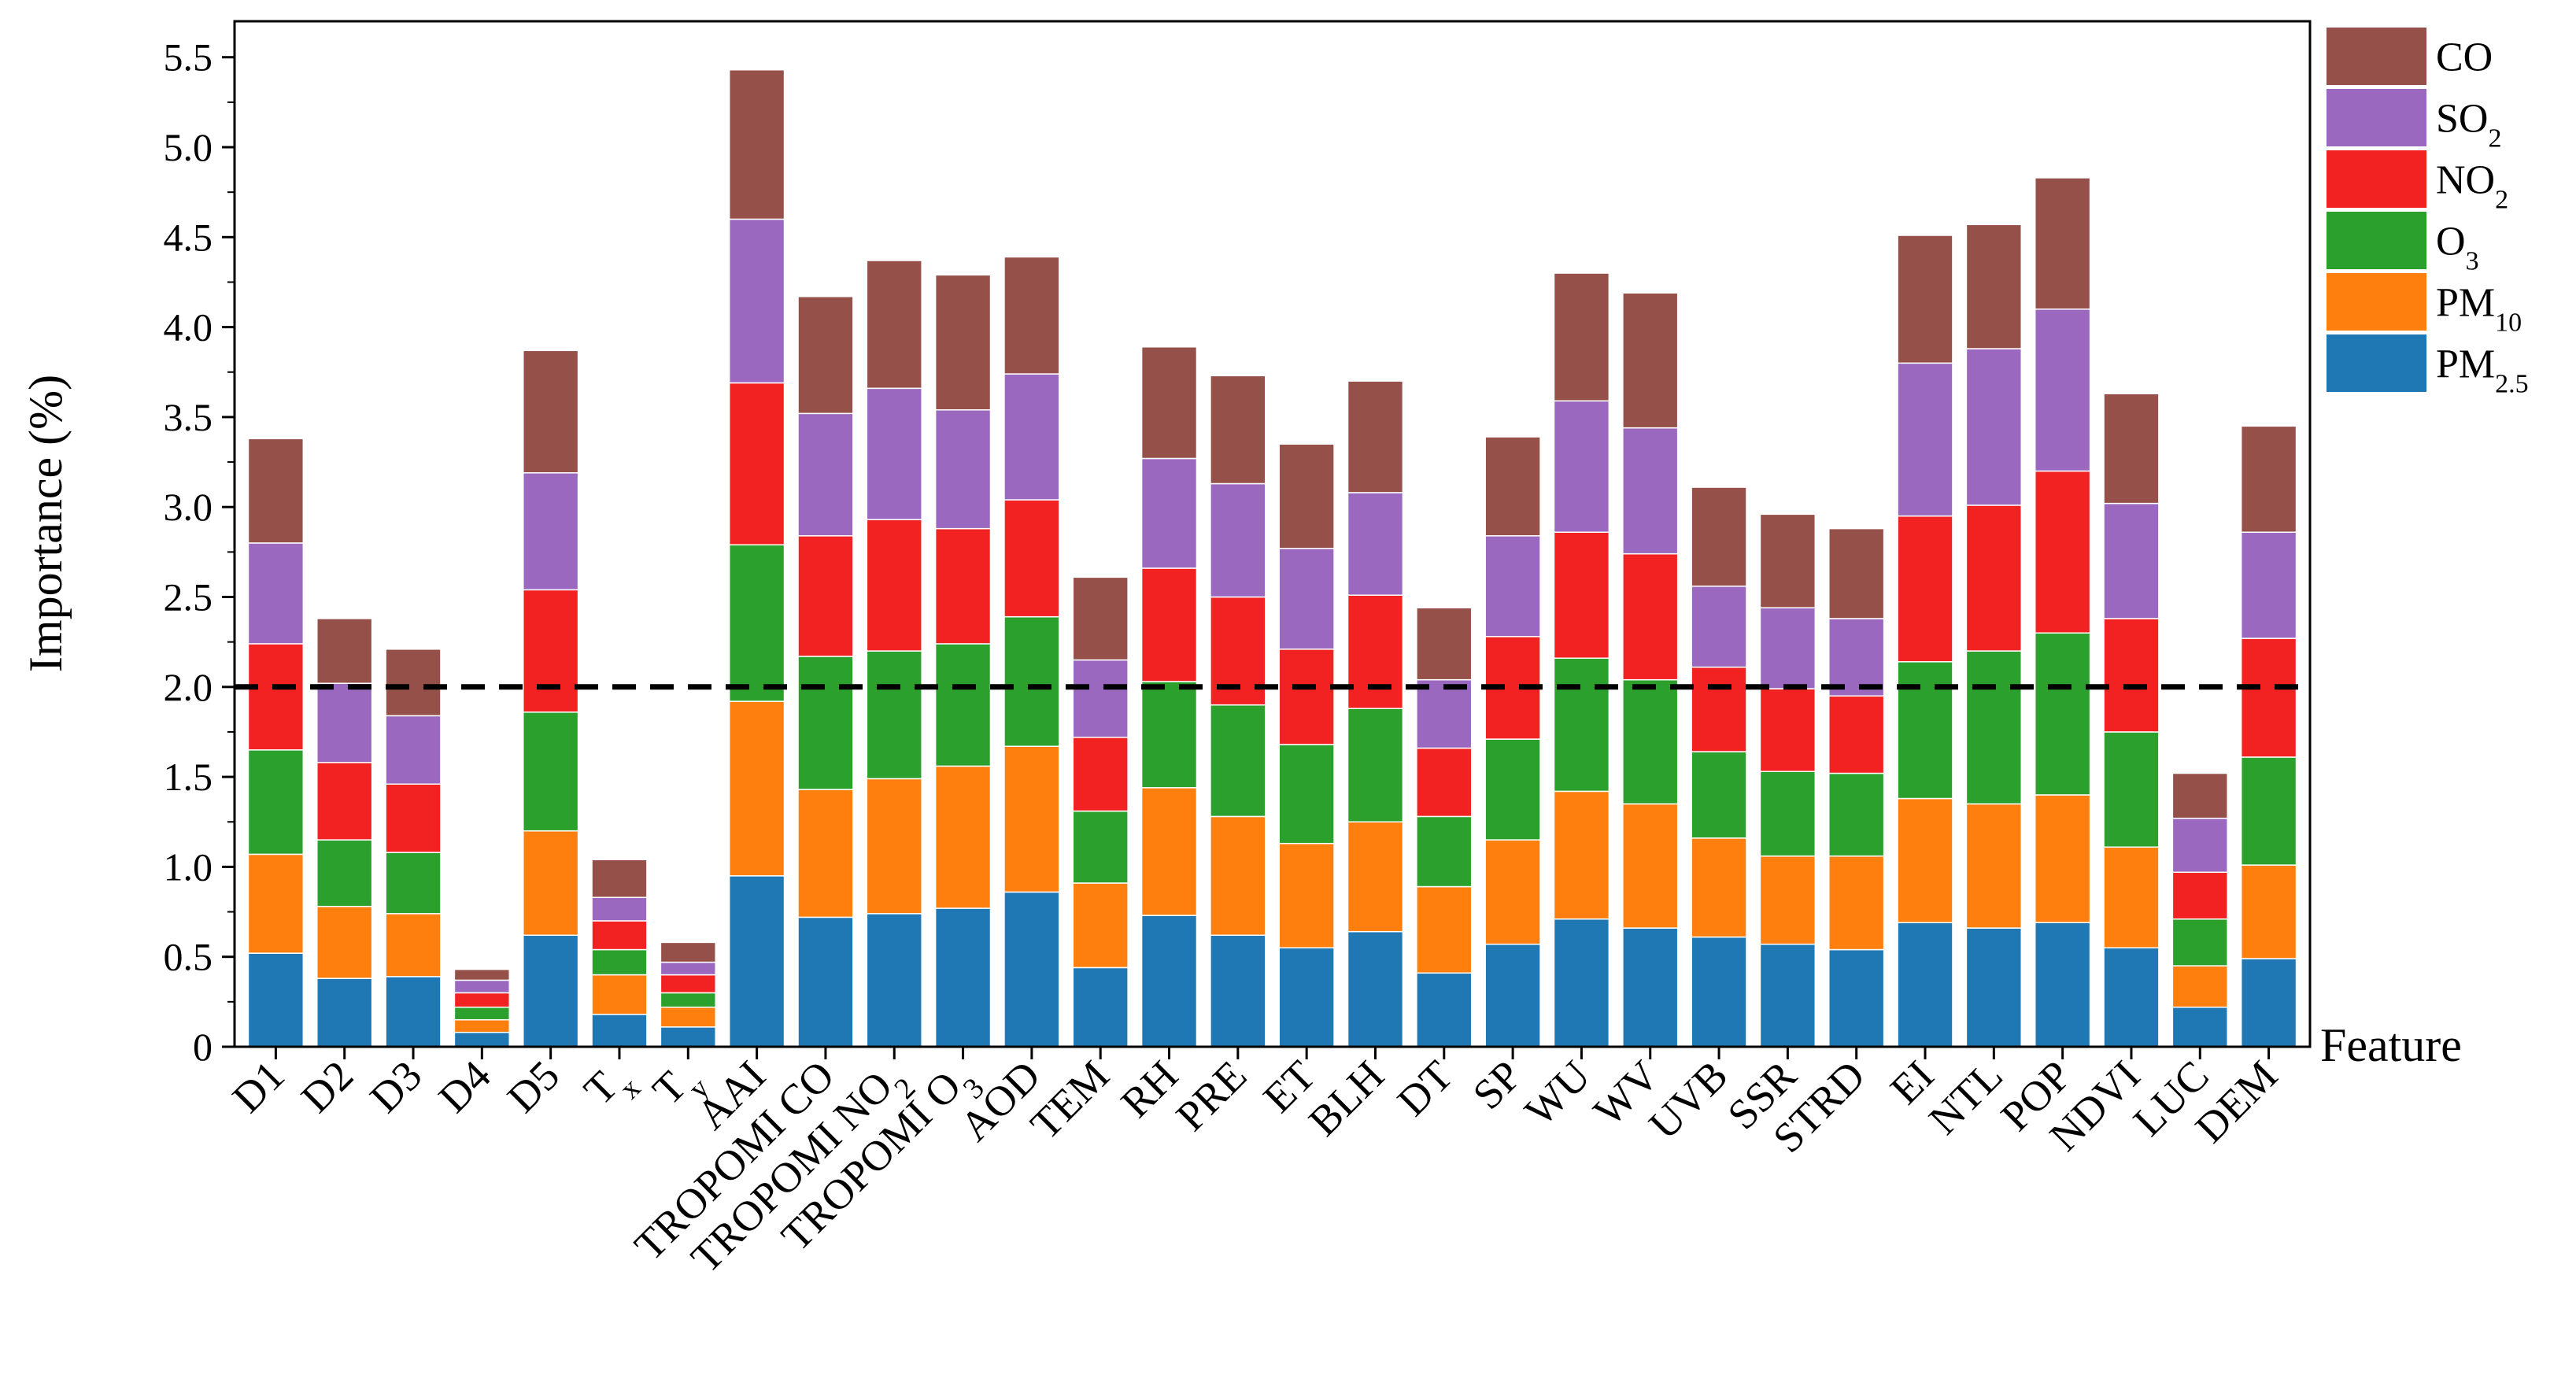 The height and width of the screenshot is (1397, 2576). I want to click on legend-entry: CO, so click(2410, 56).